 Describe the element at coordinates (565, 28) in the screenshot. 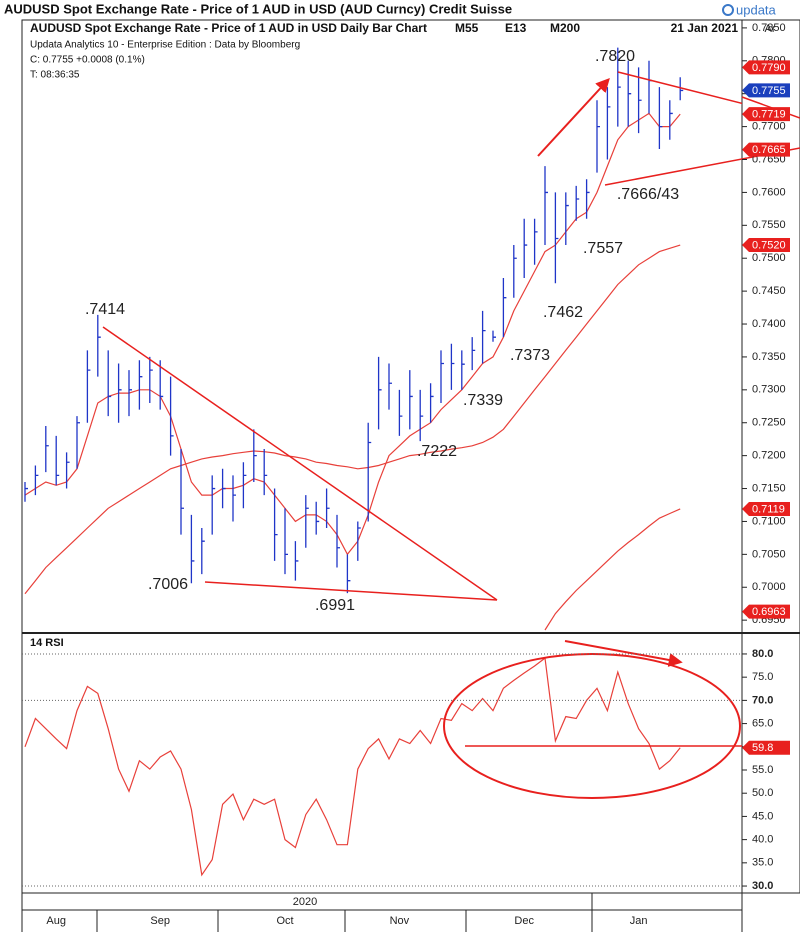

I see `legend-entry: M200` at that location.